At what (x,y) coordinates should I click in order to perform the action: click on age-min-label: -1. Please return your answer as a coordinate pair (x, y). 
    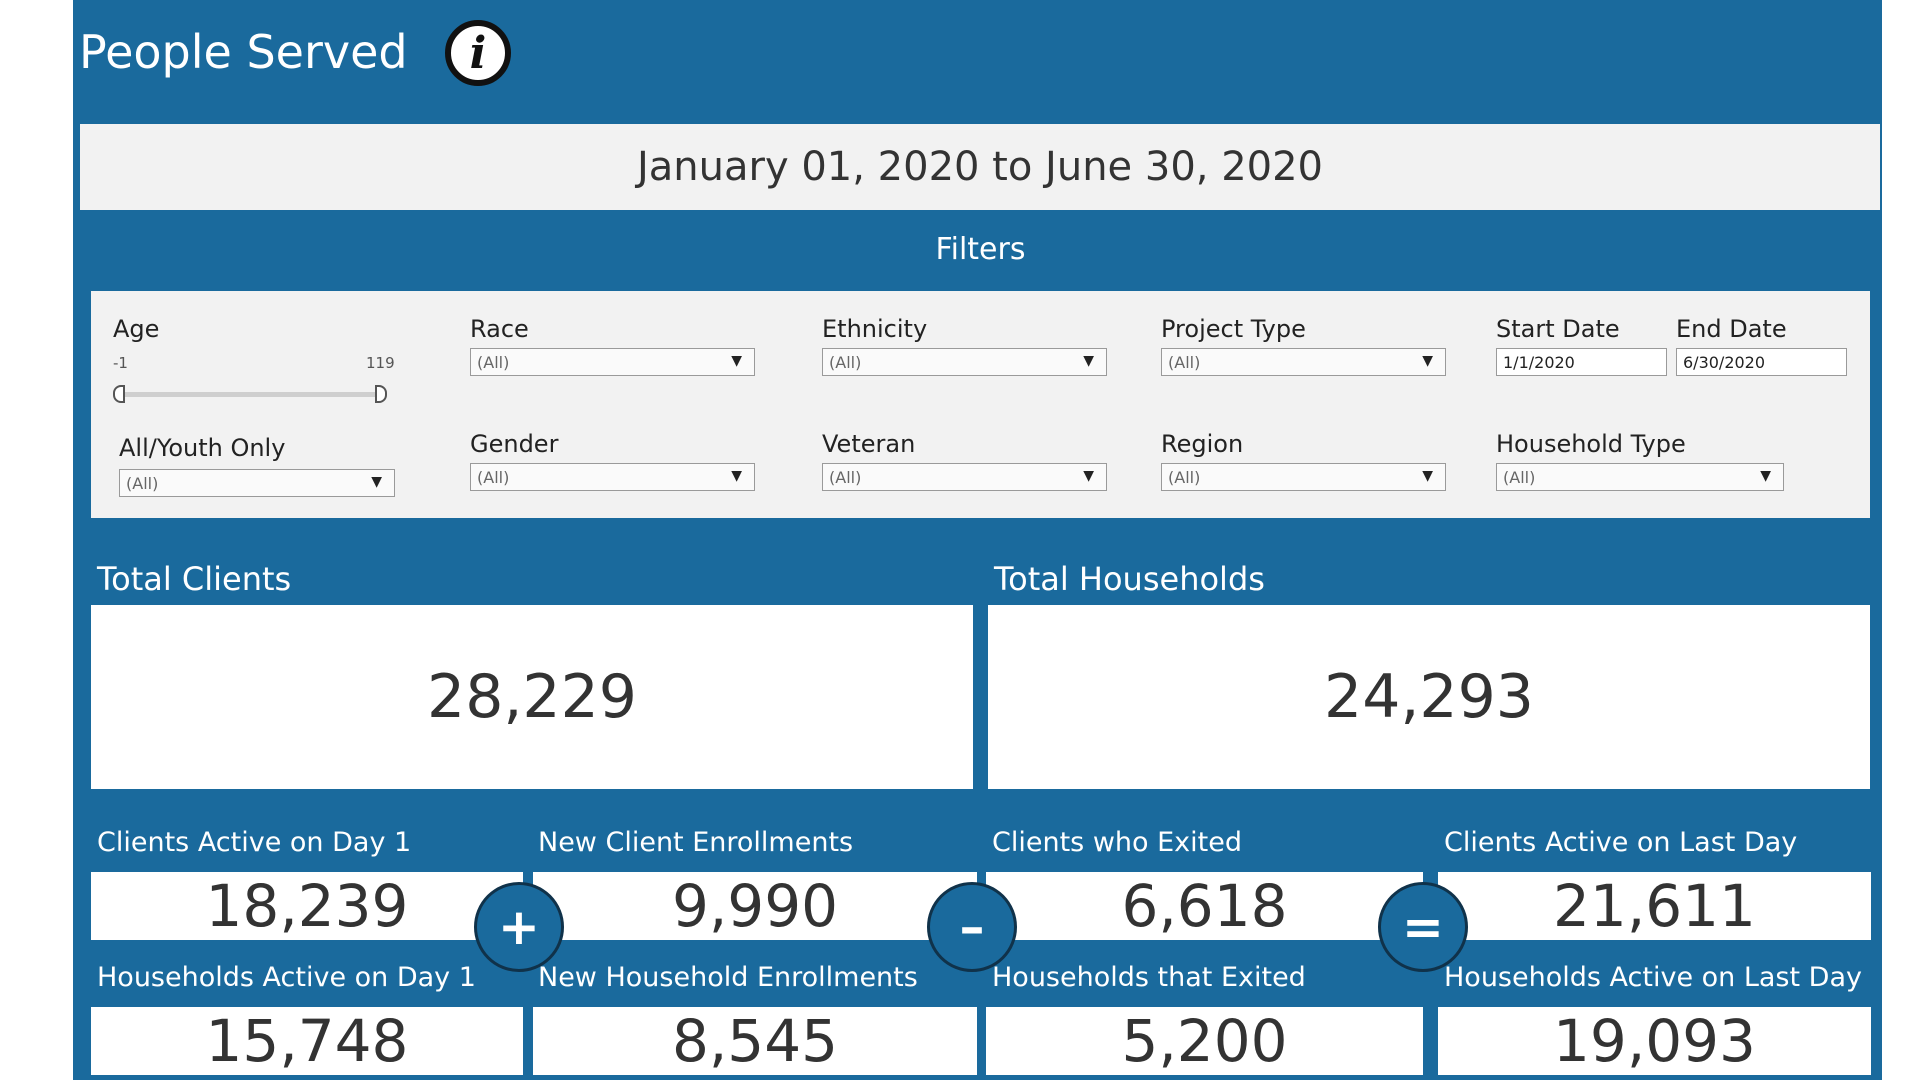
    Looking at the image, I should click on (120, 363).